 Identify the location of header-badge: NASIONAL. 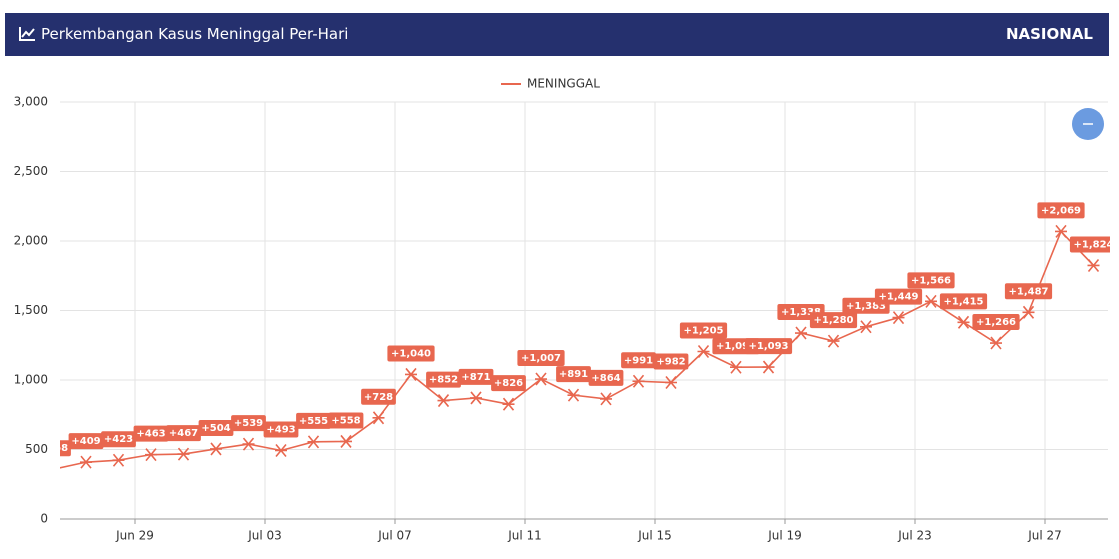
(1049, 34).